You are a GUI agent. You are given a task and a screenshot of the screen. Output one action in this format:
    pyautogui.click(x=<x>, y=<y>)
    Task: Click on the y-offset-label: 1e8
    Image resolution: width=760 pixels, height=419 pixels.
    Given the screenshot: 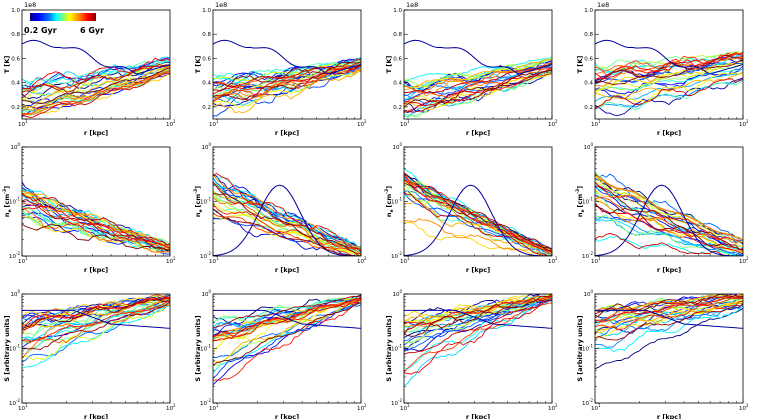 What is the action you would take?
    pyautogui.click(x=221, y=5)
    